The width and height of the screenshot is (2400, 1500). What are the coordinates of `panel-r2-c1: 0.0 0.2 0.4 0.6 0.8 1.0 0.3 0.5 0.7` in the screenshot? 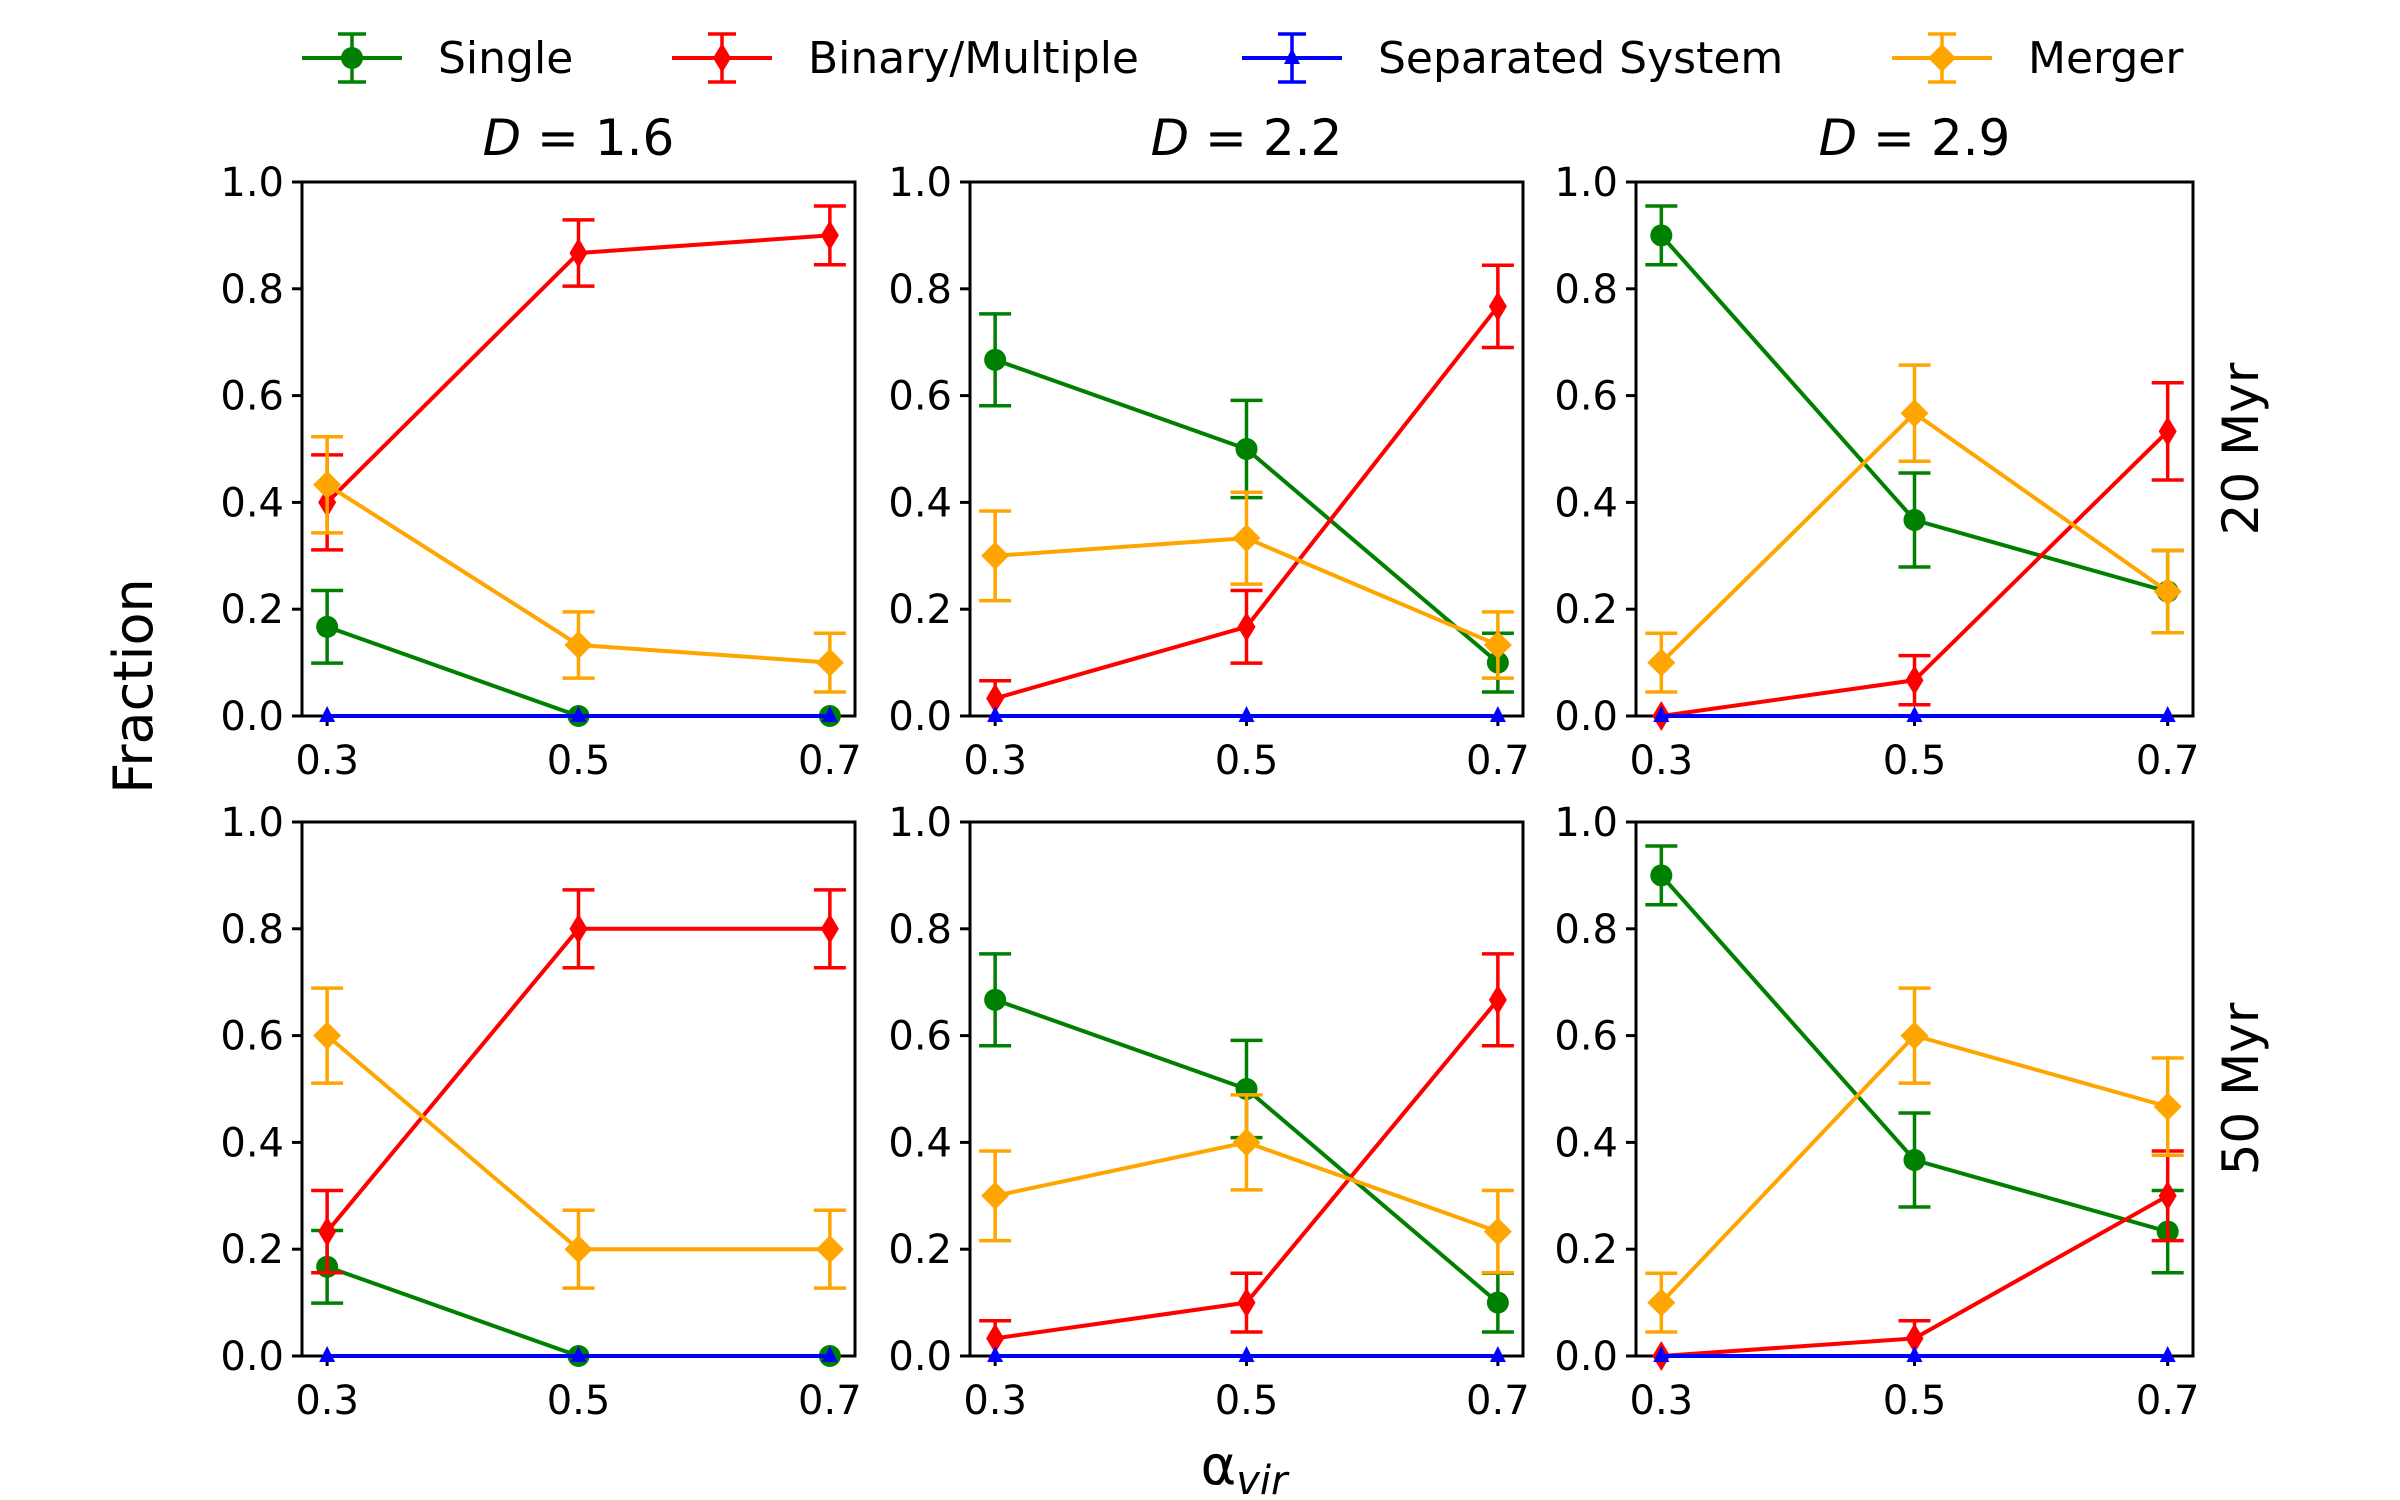 It's located at (540, 1112).